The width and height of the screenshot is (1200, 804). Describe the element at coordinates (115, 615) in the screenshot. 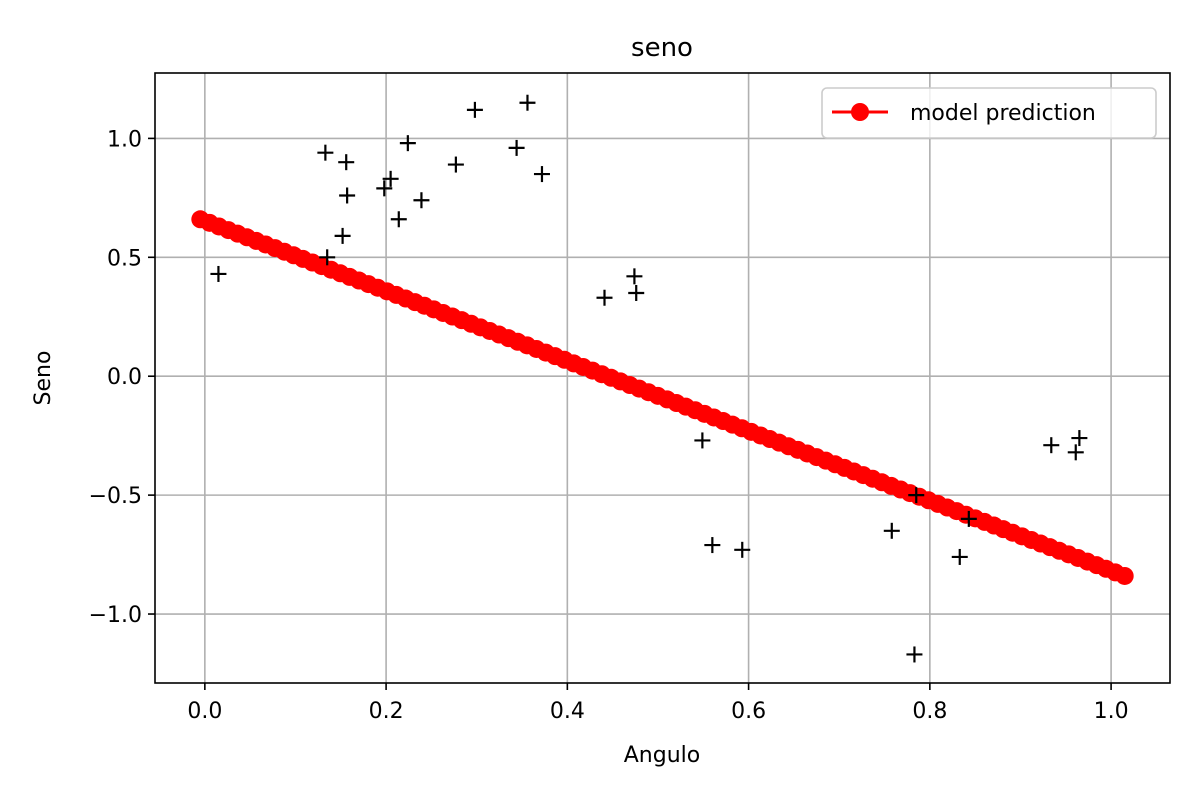

I see `y-tick-label: −1.0` at that location.